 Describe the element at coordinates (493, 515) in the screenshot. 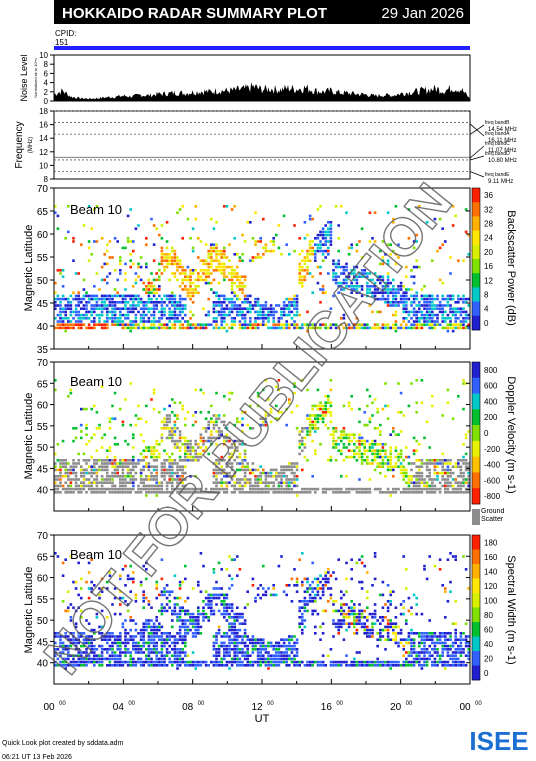

I see `ground-scatter-label: Ground Scatter` at that location.